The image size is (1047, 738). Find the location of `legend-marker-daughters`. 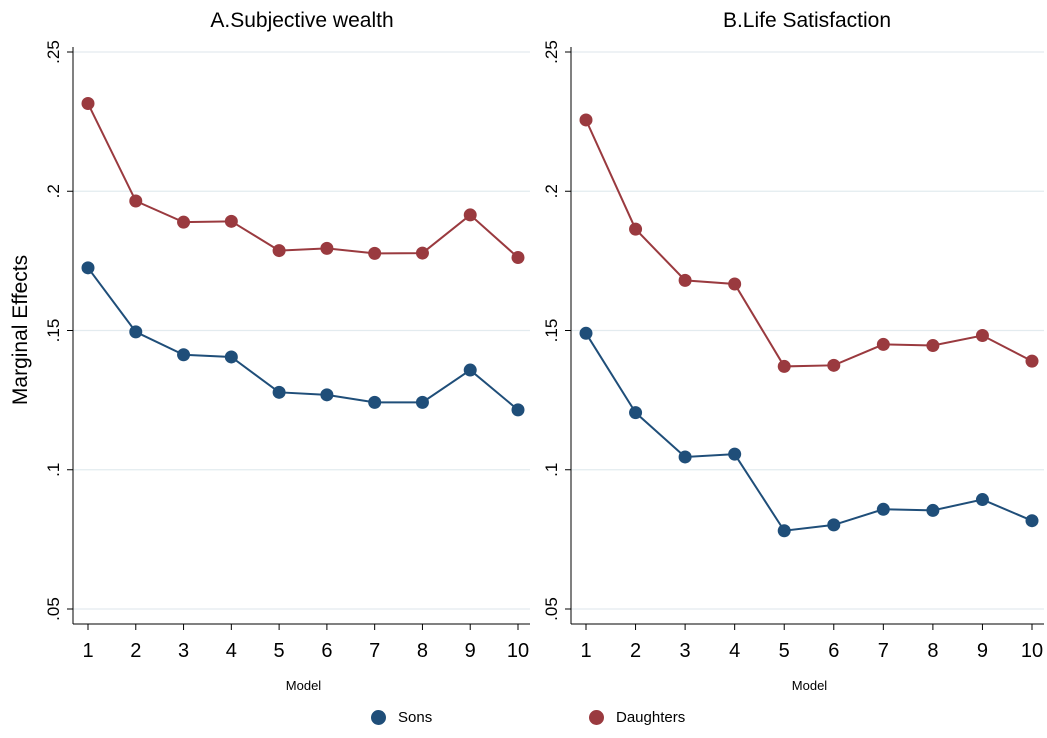

legend-marker-daughters is located at coordinates (596, 717).